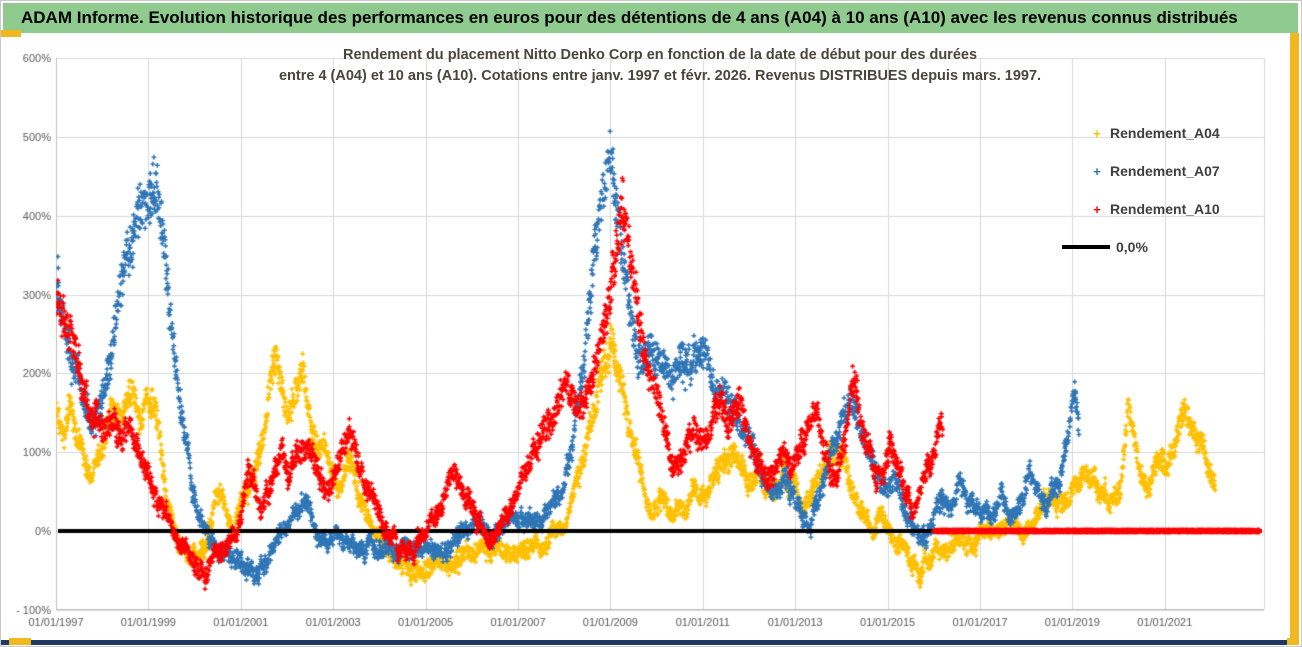 The width and height of the screenshot is (1302, 647). Describe the element at coordinates (20, 641) in the screenshot. I see `gold-corner-bottom-left` at that location.